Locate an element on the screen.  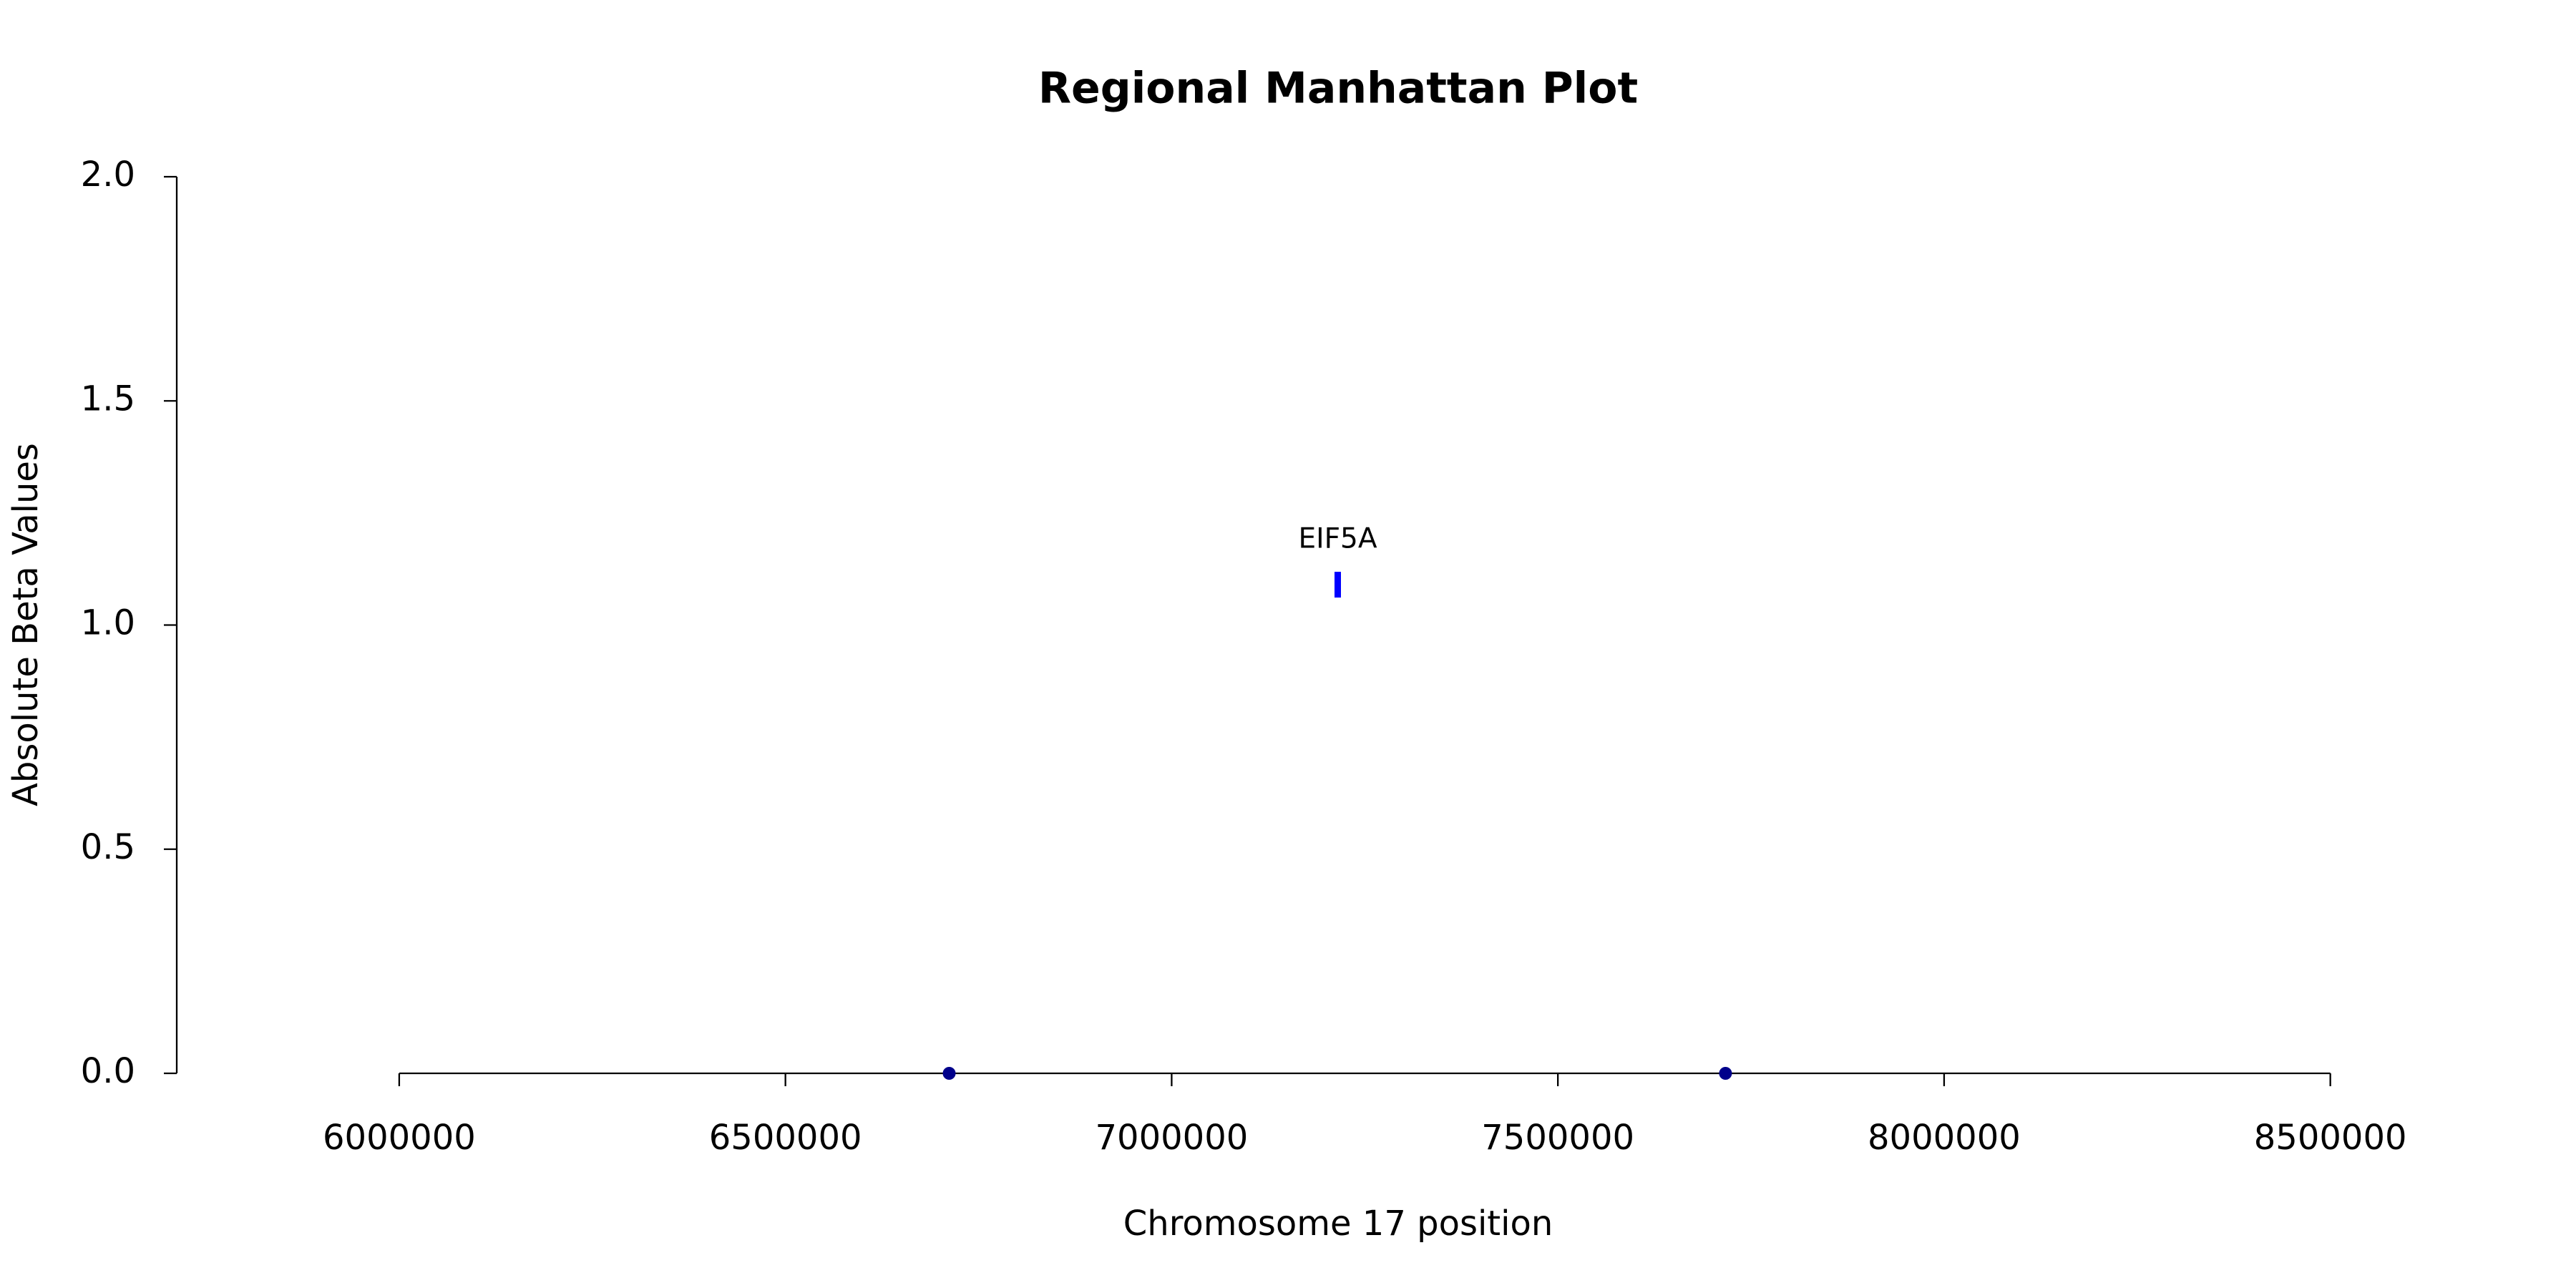
y-tick-label: 2.0 is located at coordinates (108, 175).